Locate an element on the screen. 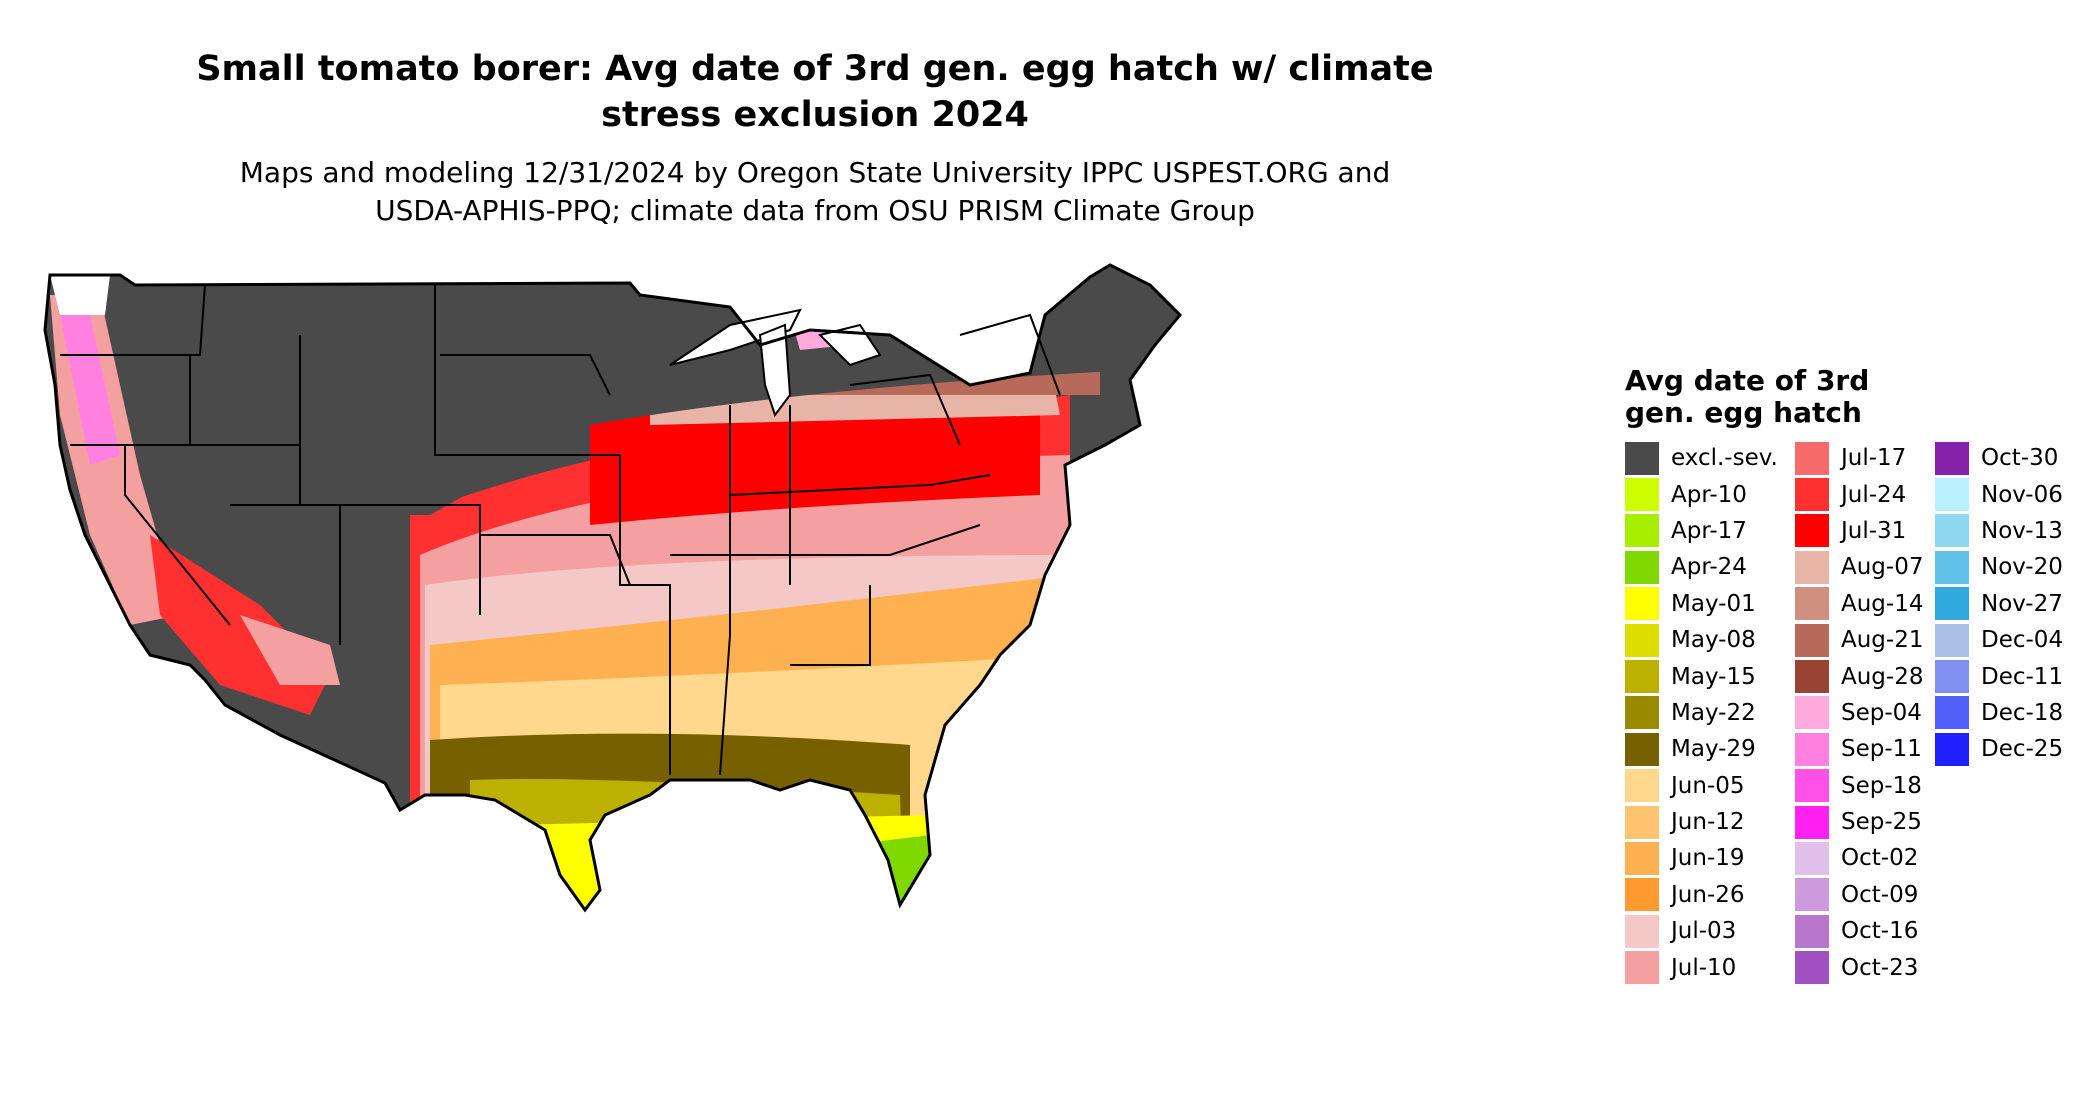  legend-item: Dec-25 is located at coordinates (2017, 749).